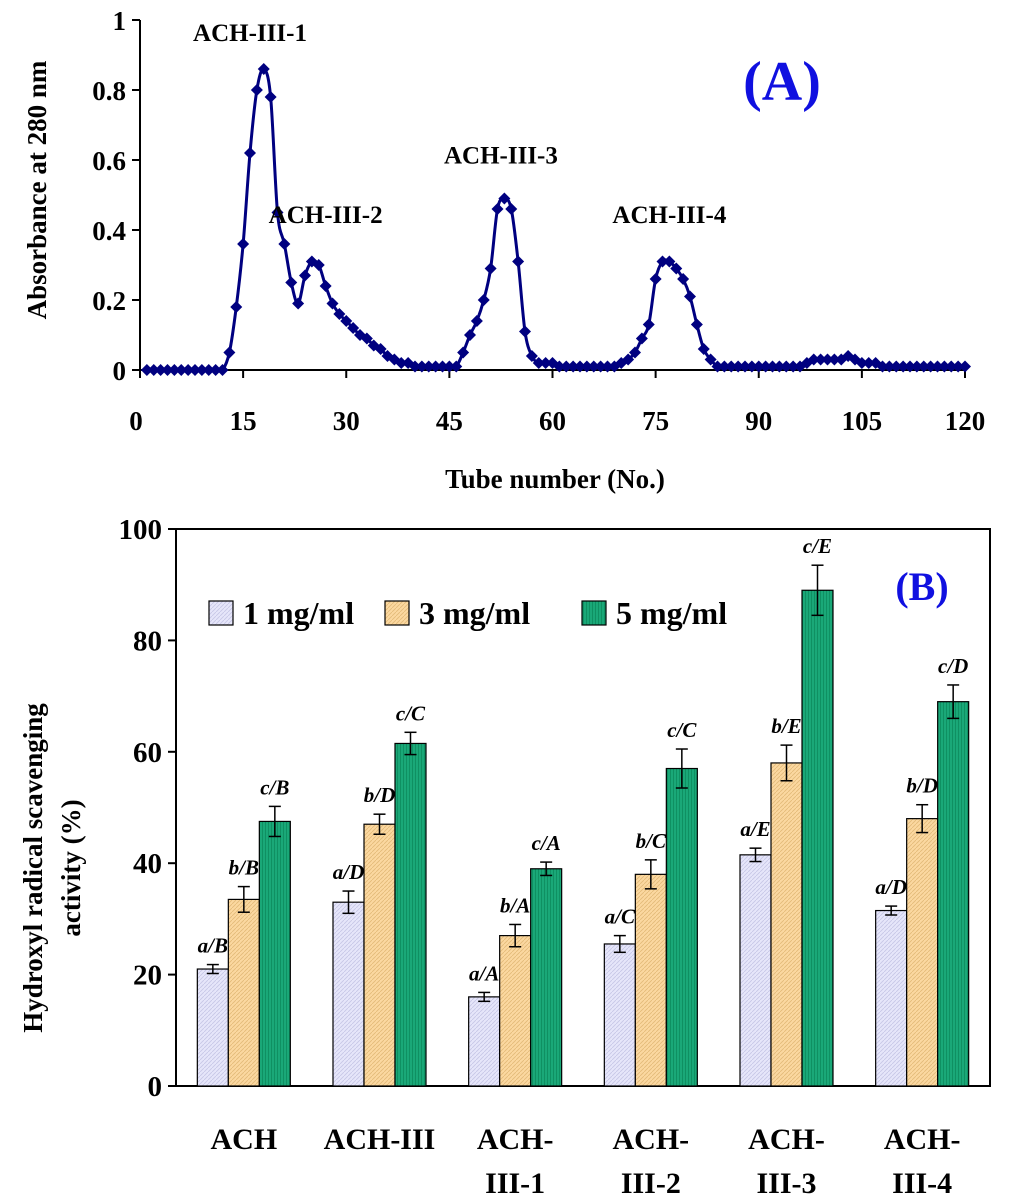 The image size is (1024, 1203). Describe the element at coordinates (501, 156) in the screenshot. I see `chart-a-peak-label: ACH-III-3` at that location.